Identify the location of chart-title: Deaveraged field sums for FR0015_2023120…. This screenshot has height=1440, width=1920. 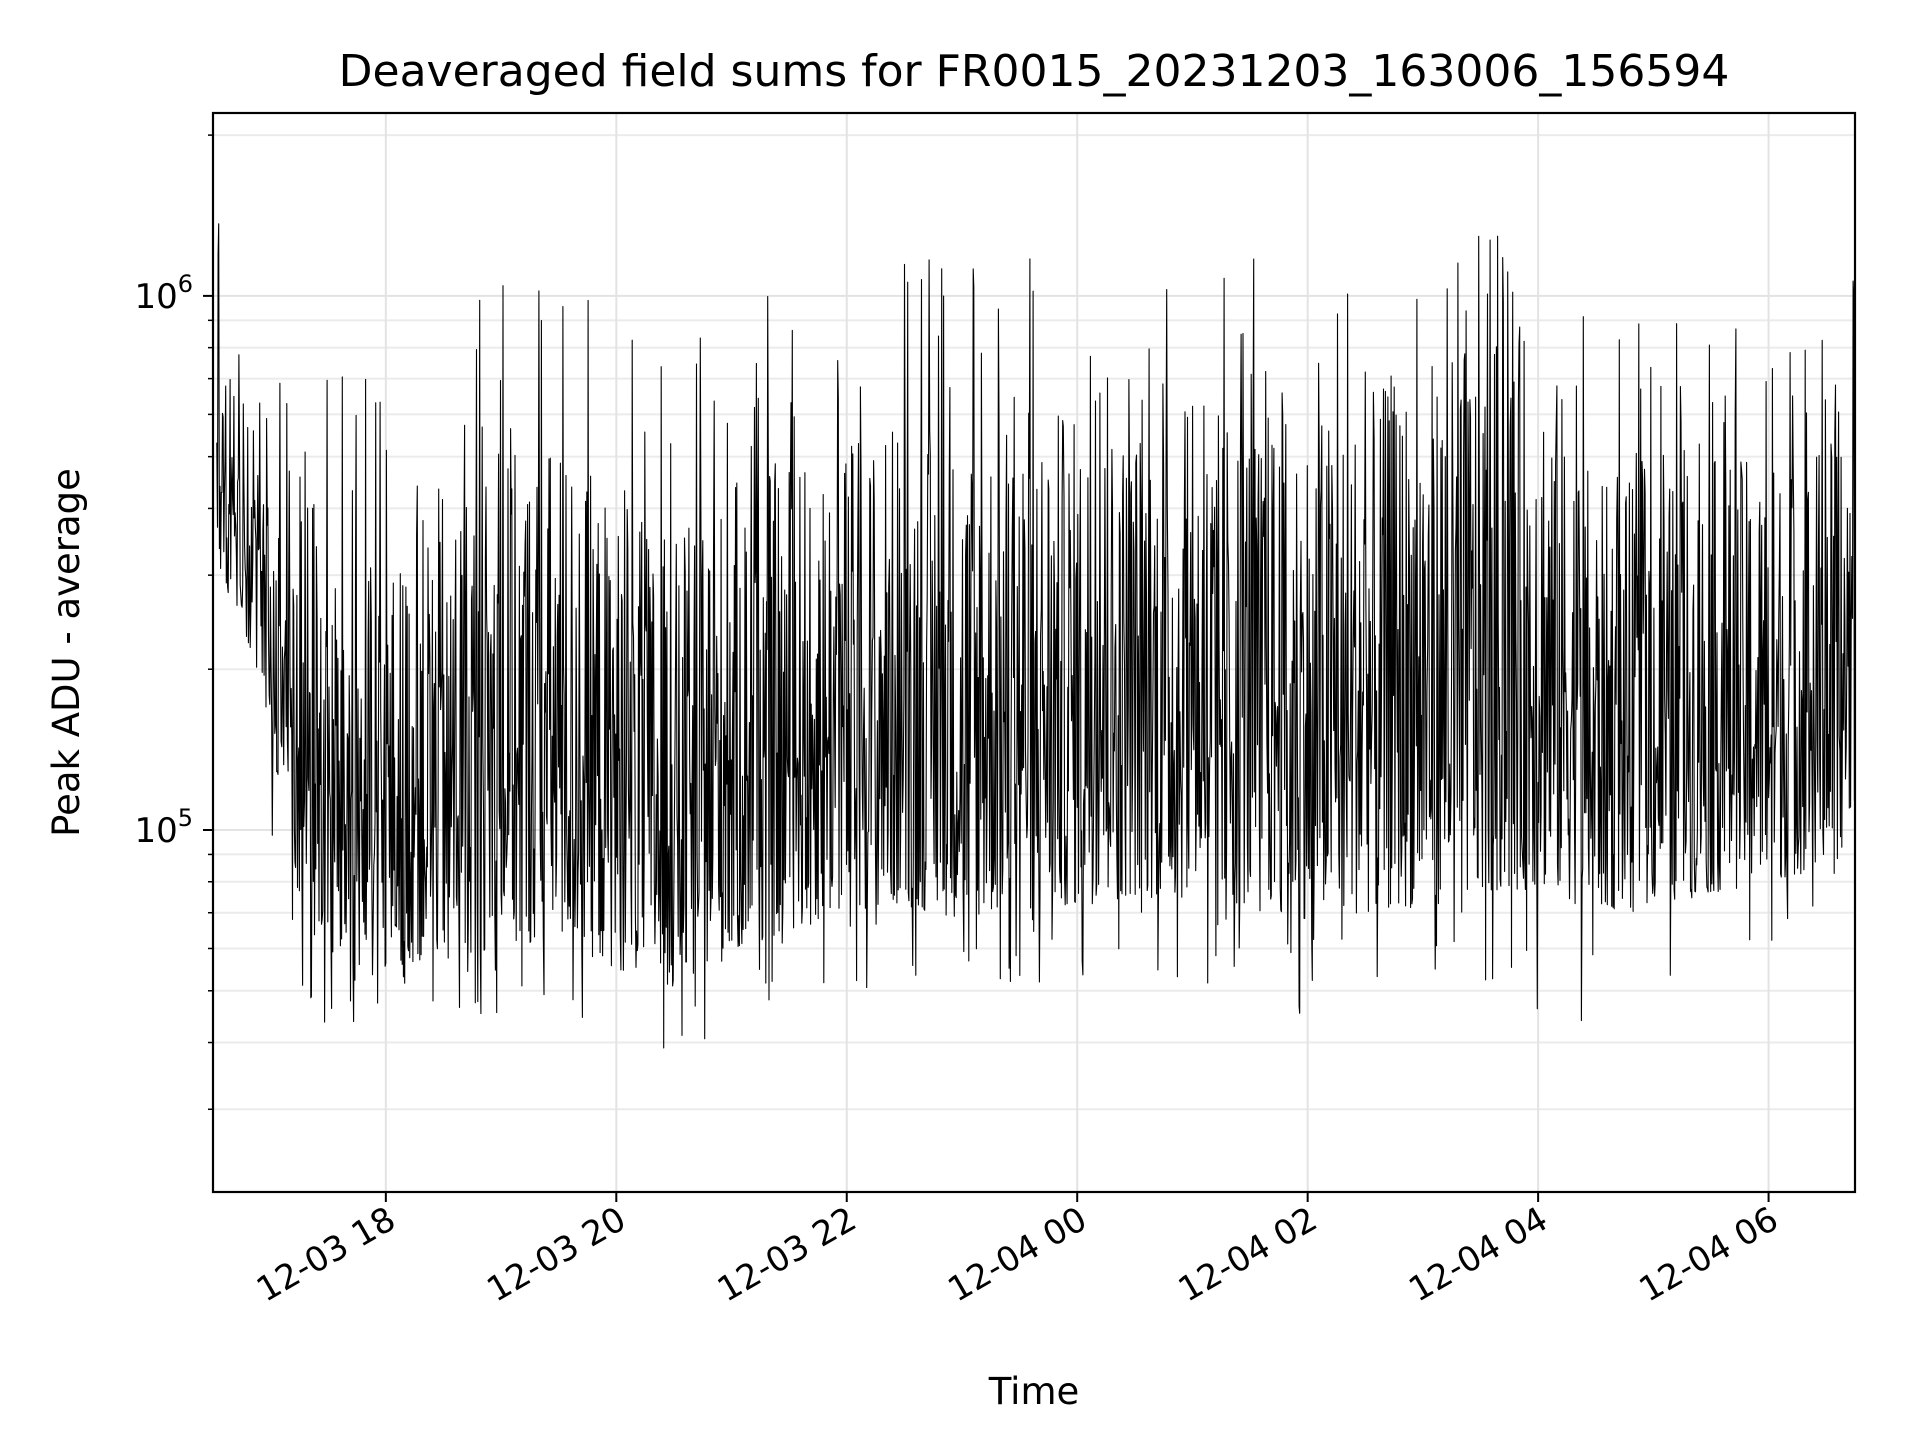
(1034, 71).